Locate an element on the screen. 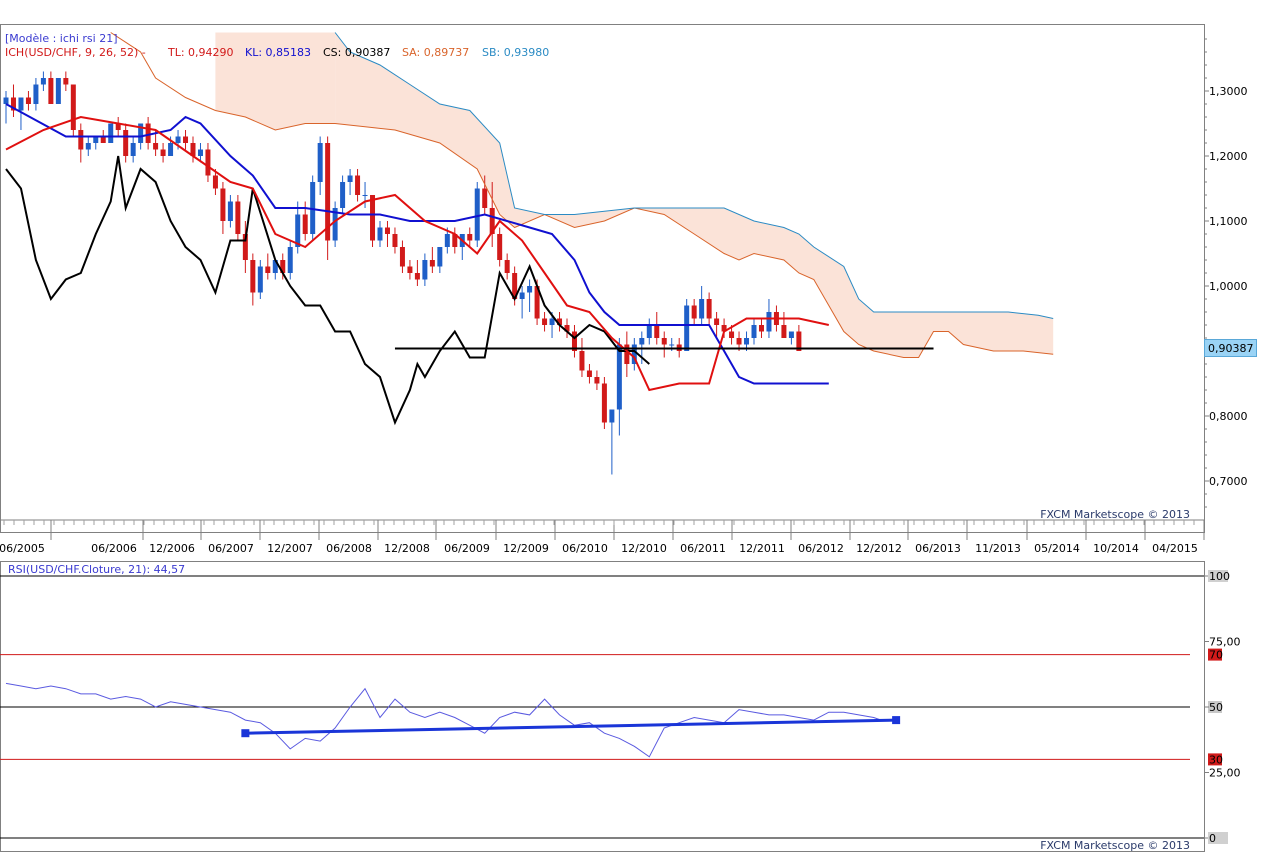  x-tick-label: 06/2012 is located at coordinates (821, 548).